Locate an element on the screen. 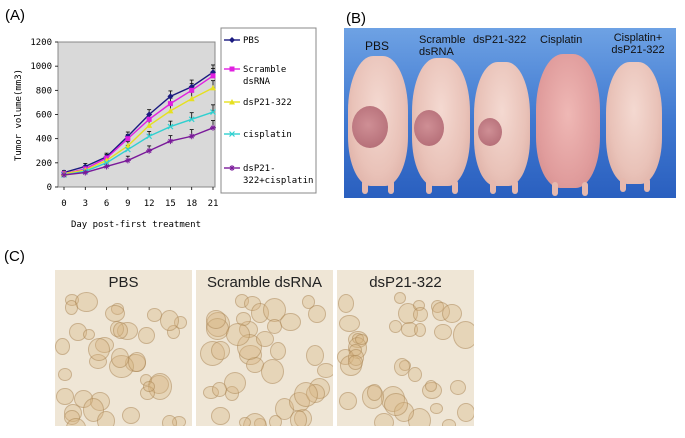  x-tick-label: 15 is located at coordinates (170, 204).